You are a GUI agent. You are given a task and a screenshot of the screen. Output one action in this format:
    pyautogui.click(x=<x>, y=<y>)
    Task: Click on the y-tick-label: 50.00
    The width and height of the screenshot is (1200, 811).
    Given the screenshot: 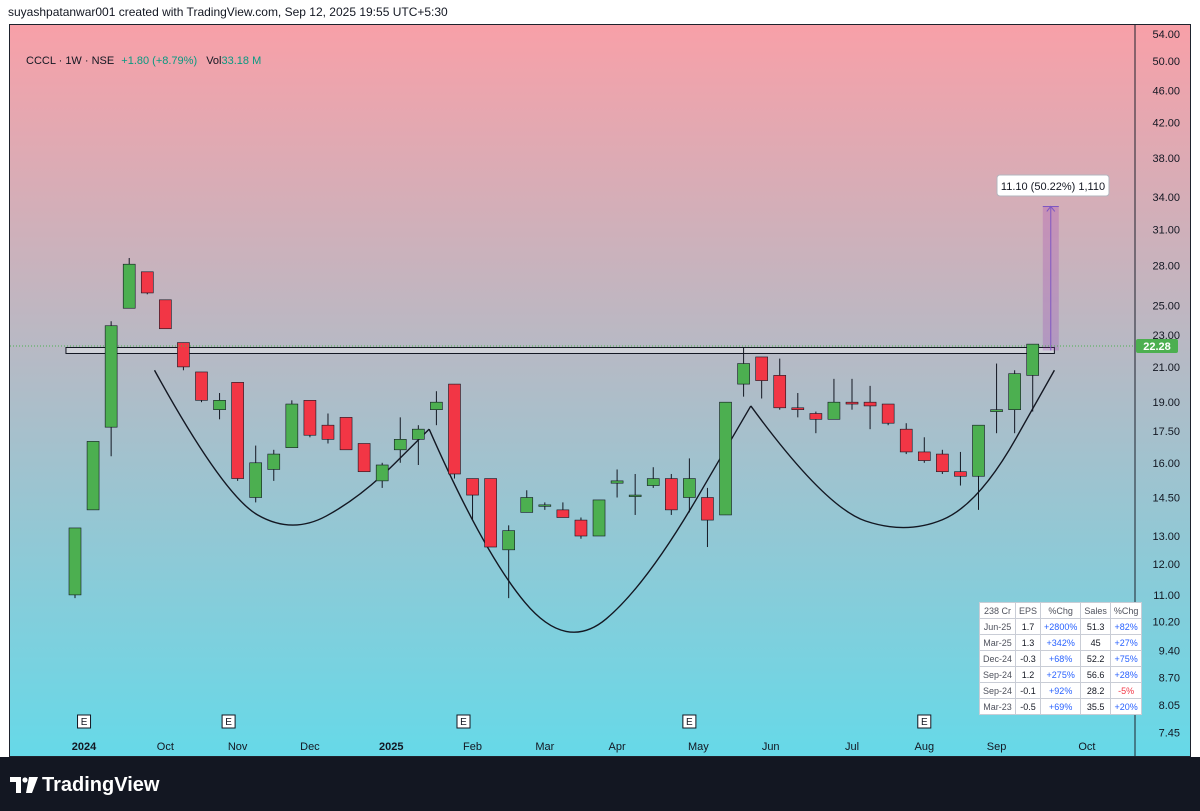 What is the action you would take?
    pyautogui.click(x=1166, y=62)
    